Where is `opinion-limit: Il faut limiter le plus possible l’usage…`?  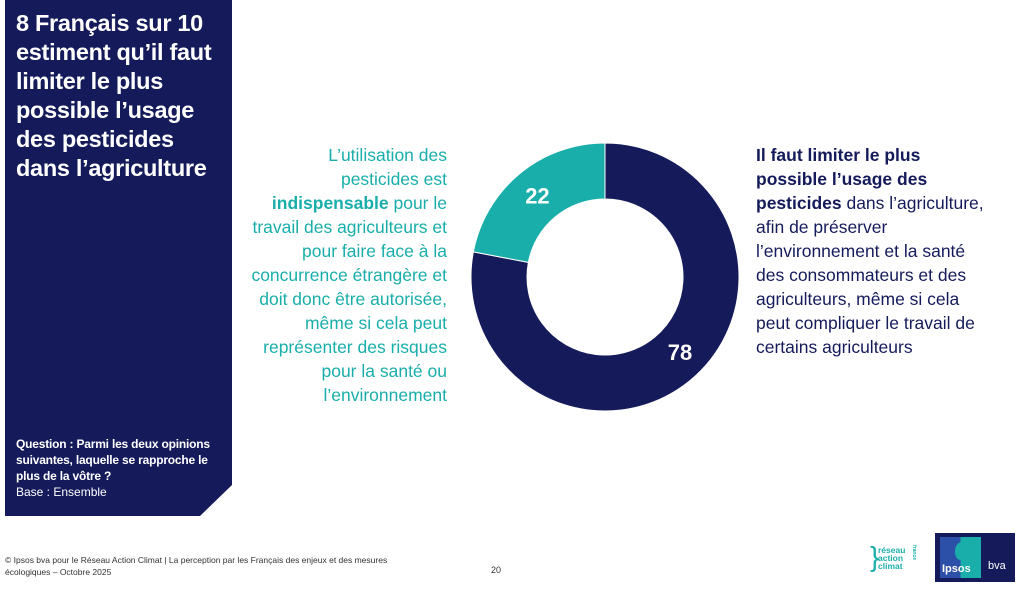 opinion-limit: Il faut limiter le plus possible l’usage… is located at coordinates (873, 251).